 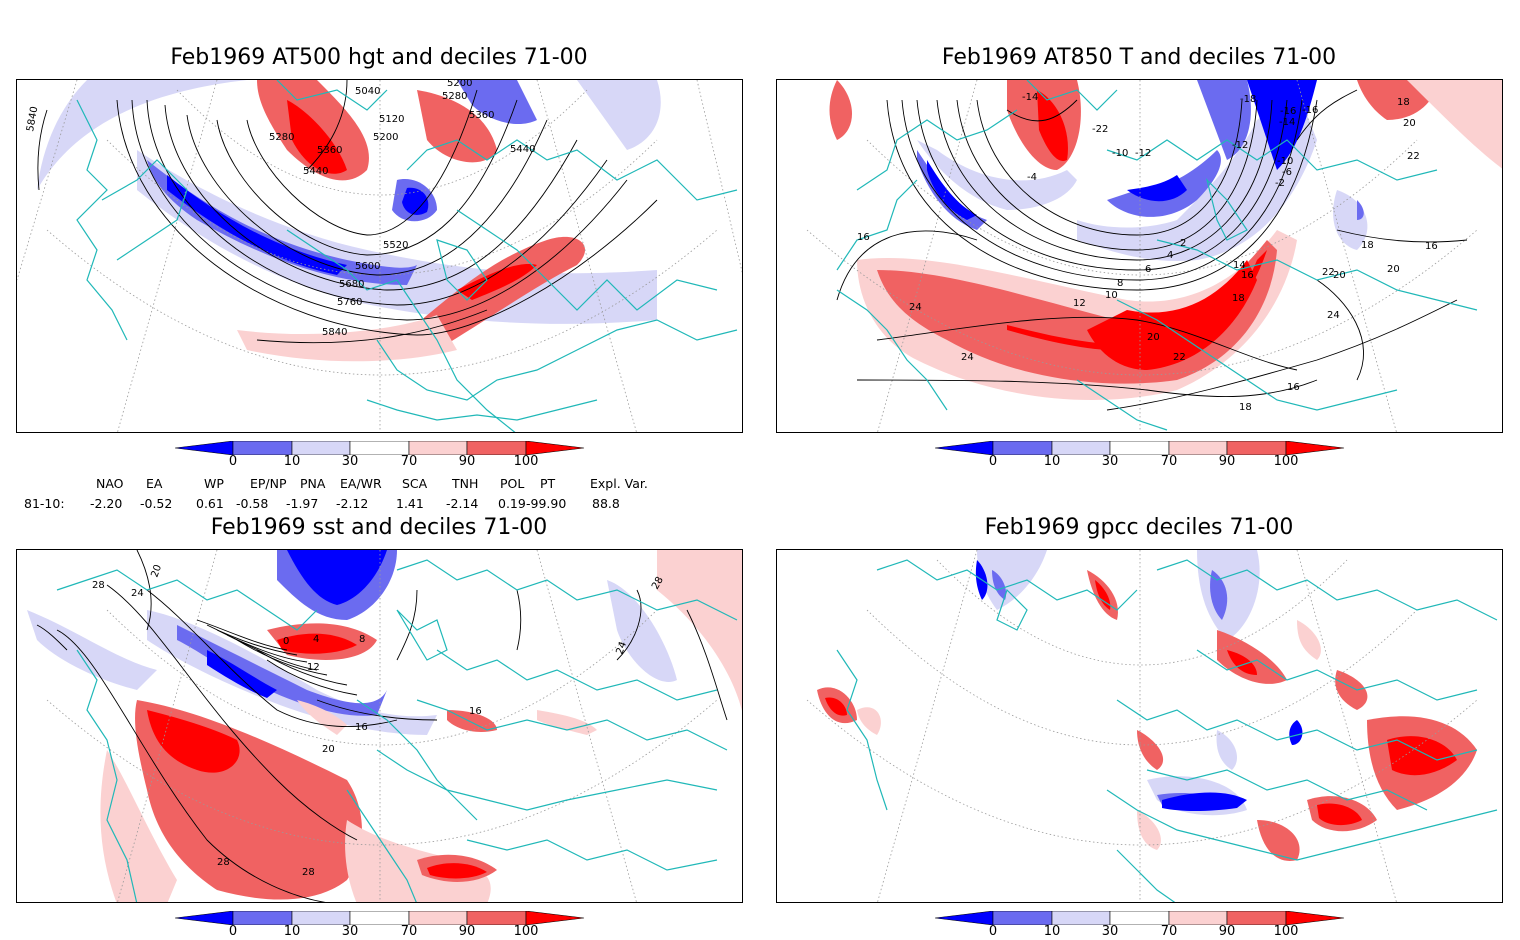 What do you see at coordinates (106, 503) in the screenshot?
I see `index-value: -2.20` at bounding box center [106, 503].